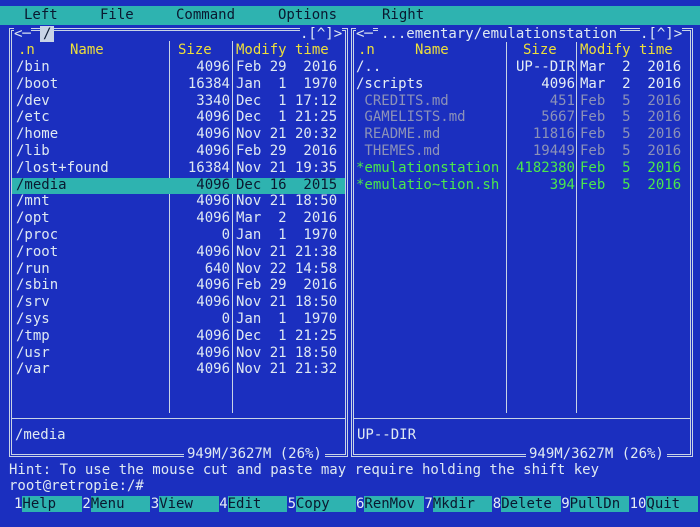 The image size is (700, 527). What do you see at coordinates (387, 435) in the screenshot?
I see `panel-status: UP--DIR` at bounding box center [387, 435].